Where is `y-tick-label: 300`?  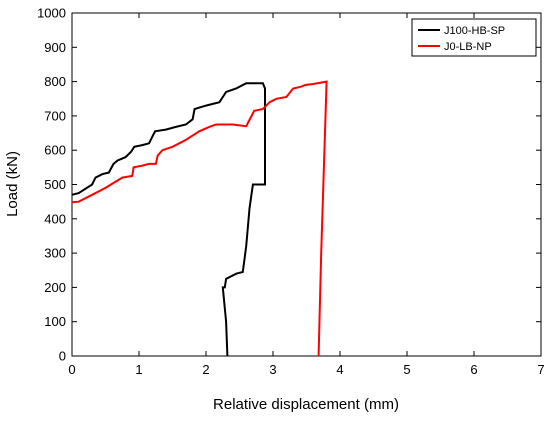
y-tick-label: 300 is located at coordinates (55, 253).